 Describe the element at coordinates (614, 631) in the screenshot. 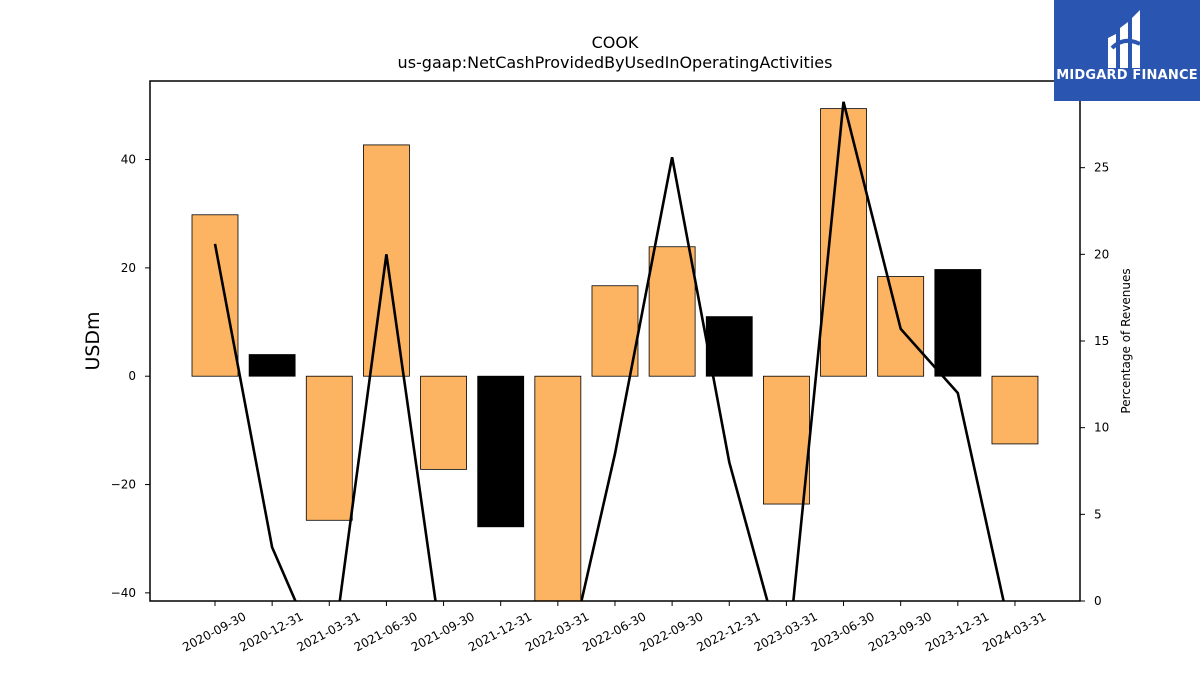

I see `x-tick-label: 2022-06-30` at that location.